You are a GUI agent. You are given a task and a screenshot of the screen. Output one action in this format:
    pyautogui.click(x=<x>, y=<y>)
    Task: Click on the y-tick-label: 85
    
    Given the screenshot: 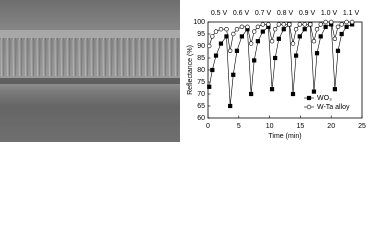 What is the action you would take?
    pyautogui.click(x=201, y=58)
    